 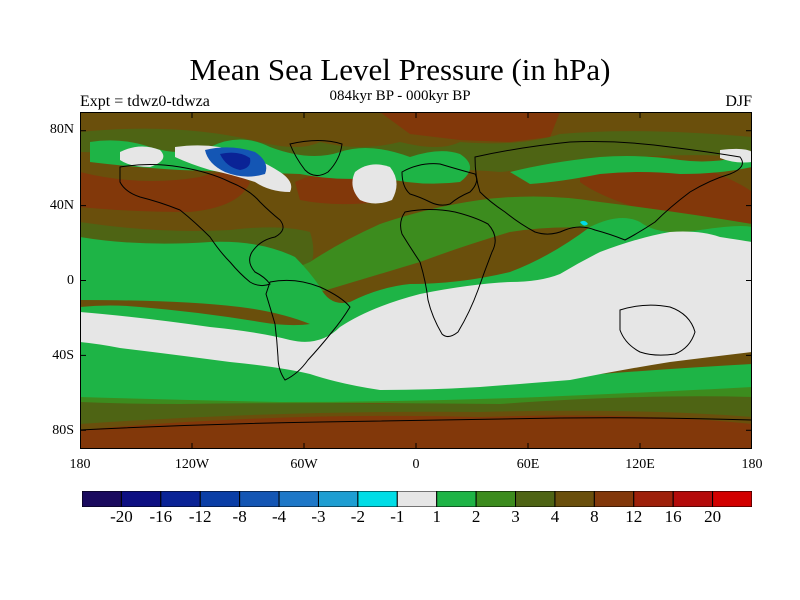 I want to click on colorbar-label: 16, so click(x=673, y=516).